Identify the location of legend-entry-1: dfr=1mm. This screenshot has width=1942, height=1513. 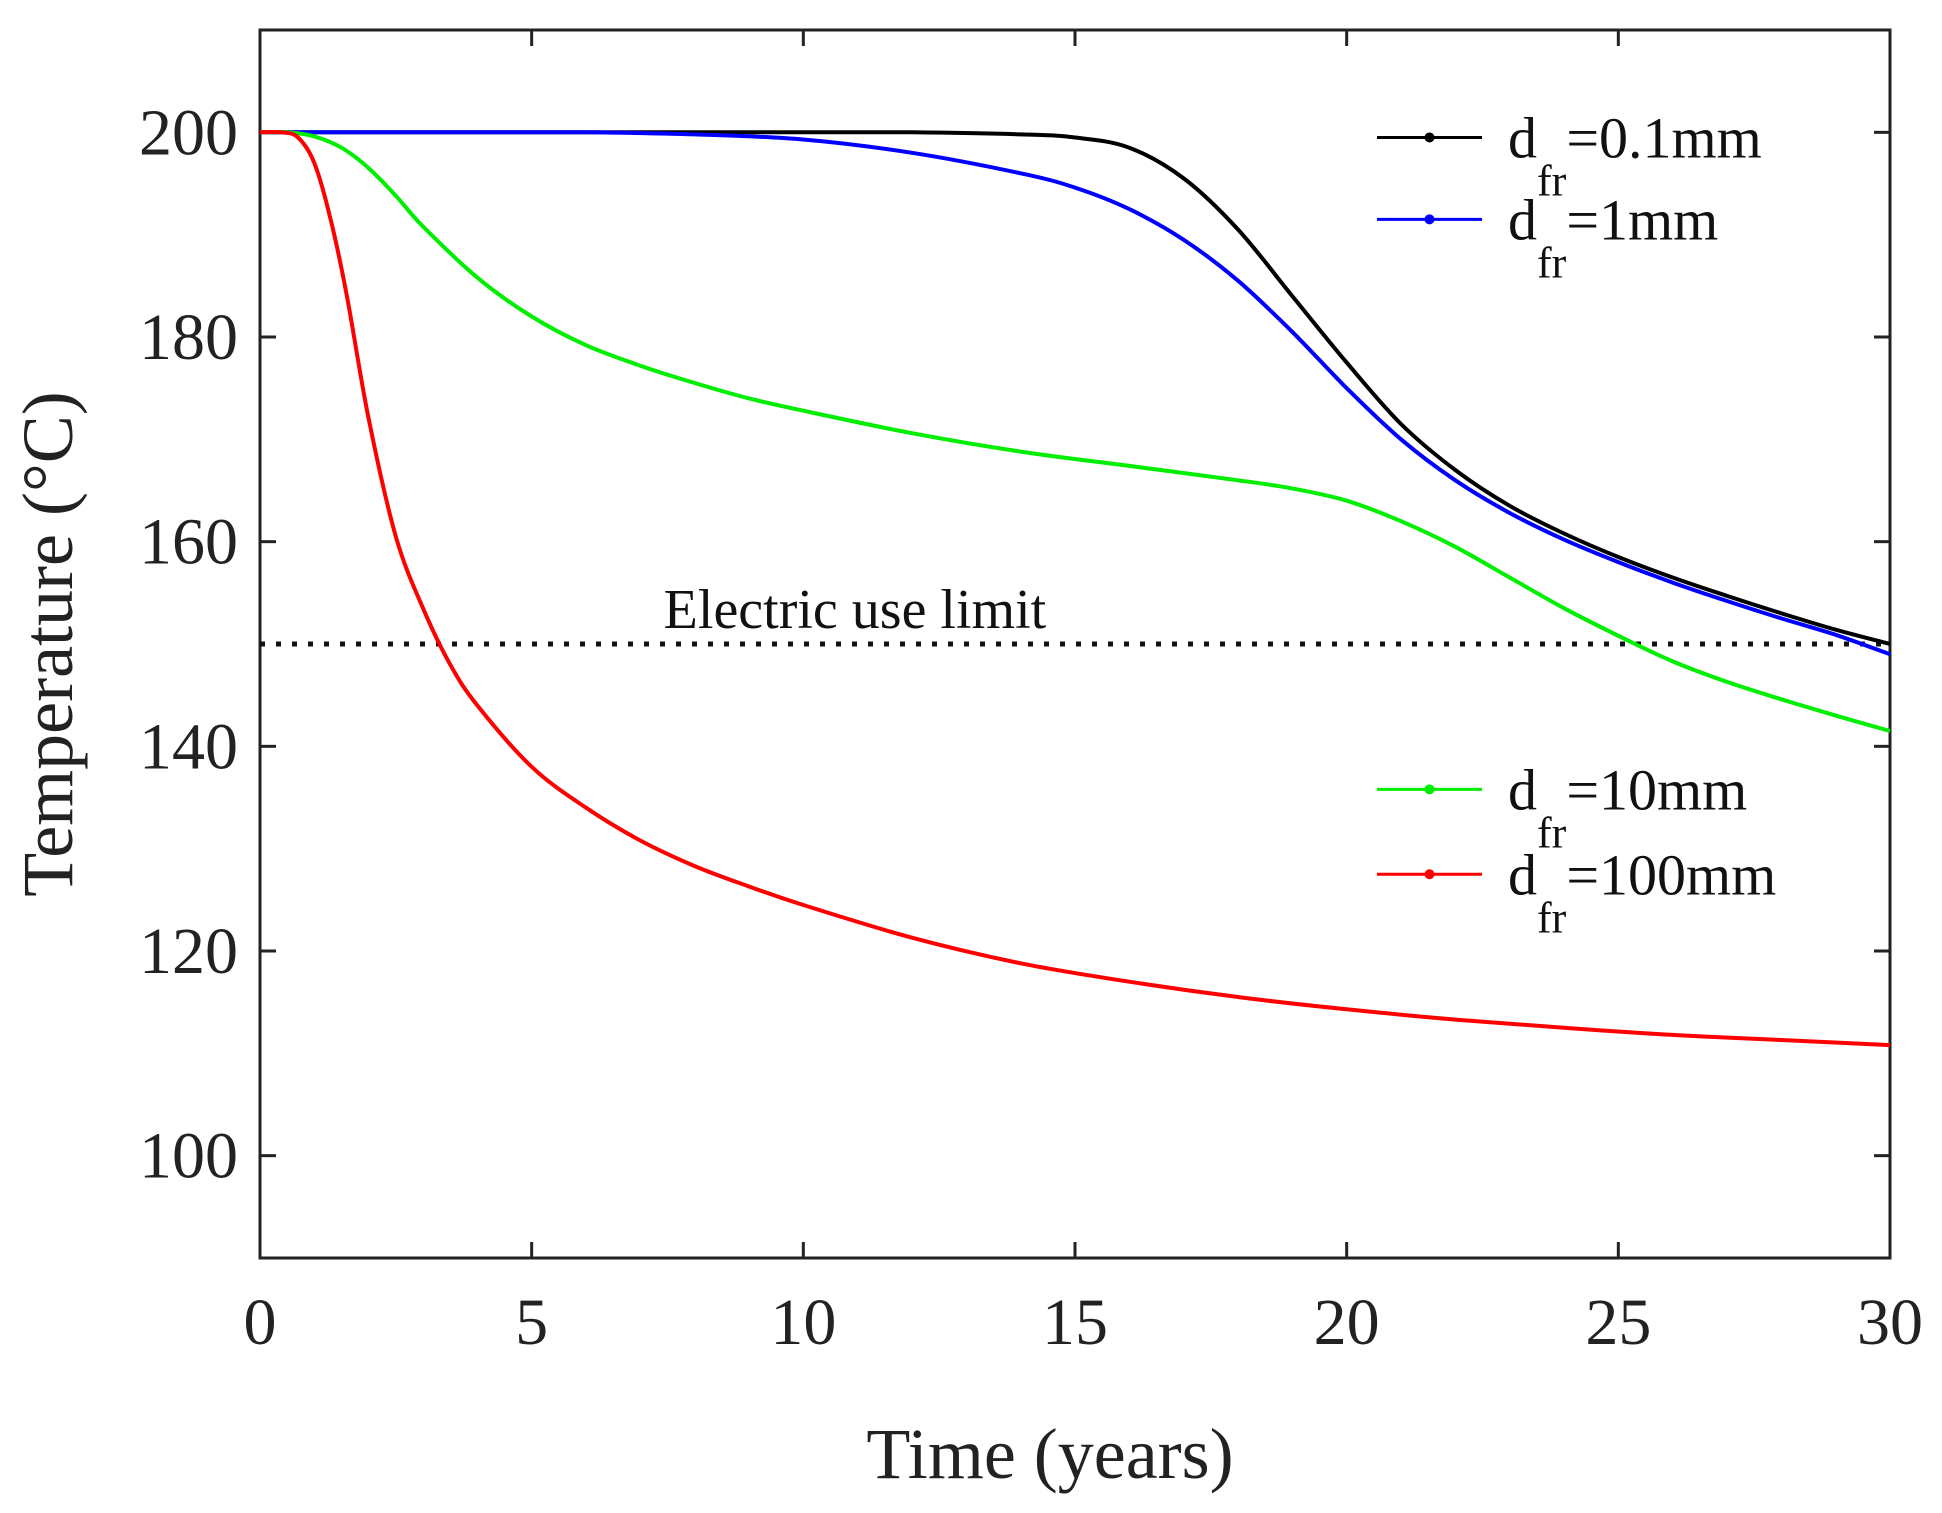
(1547, 237).